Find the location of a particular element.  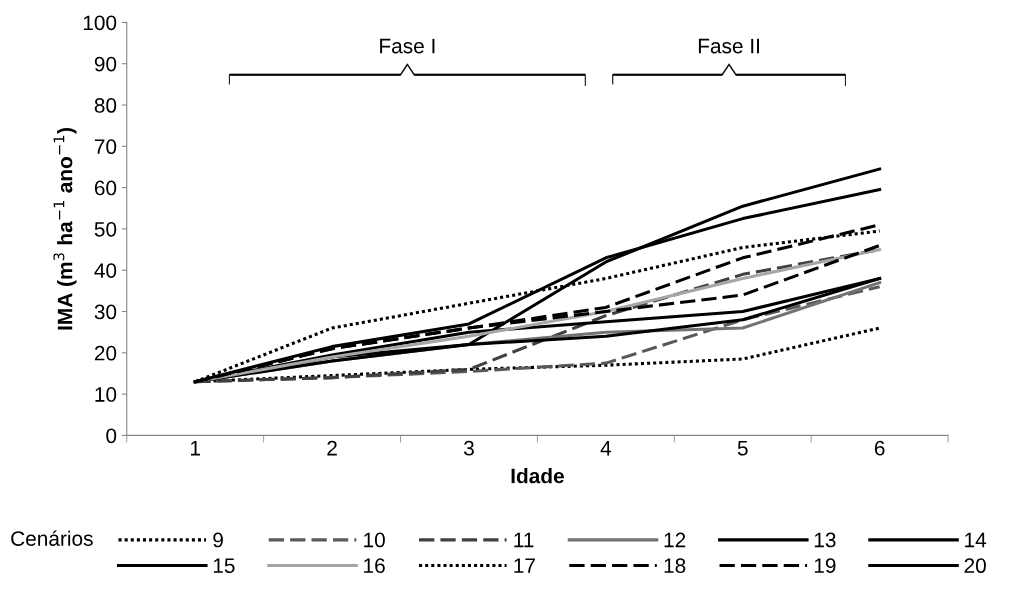

y-tick-label: 10 is located at coordinates (106, 394).